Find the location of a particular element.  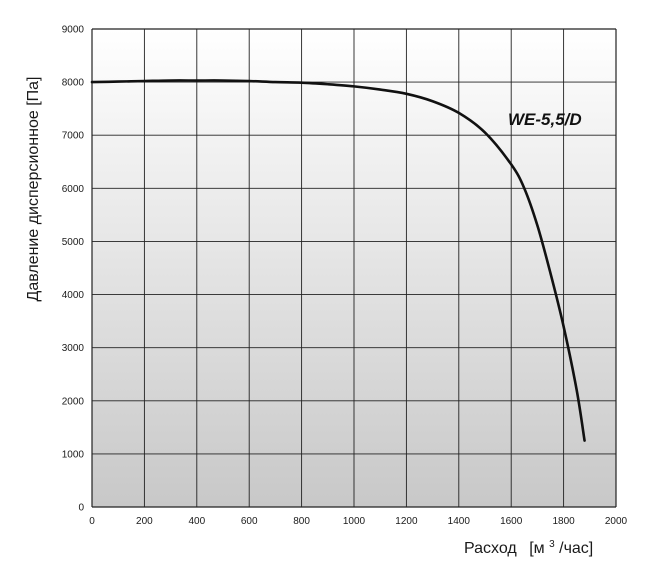

x-tick-label: 400 is located at coordinates (196, 521).